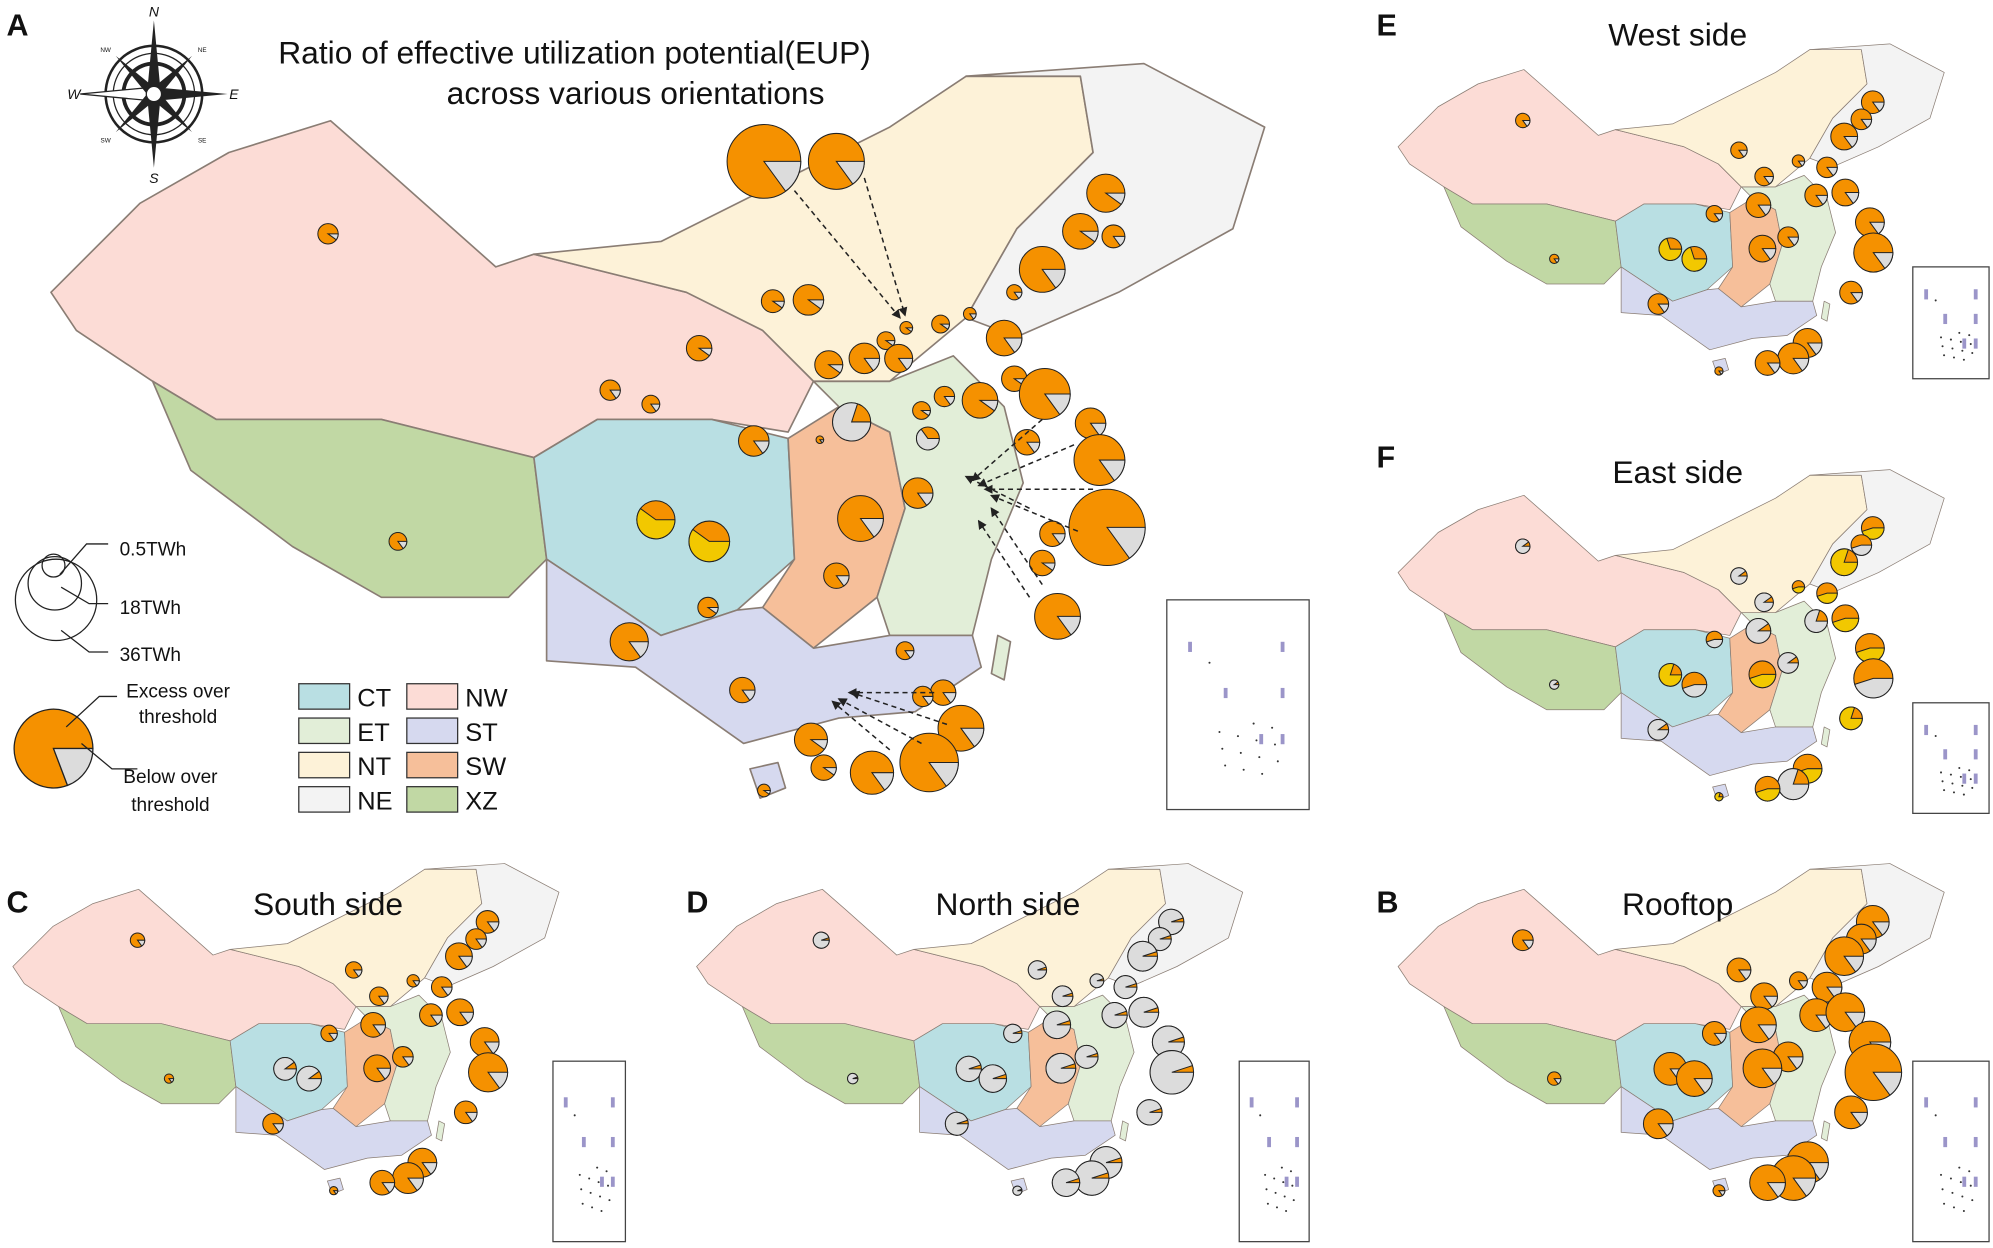 The image size is (1993, 1248). I want to click on size-legend-large: 36TWh, so click(150, 655).